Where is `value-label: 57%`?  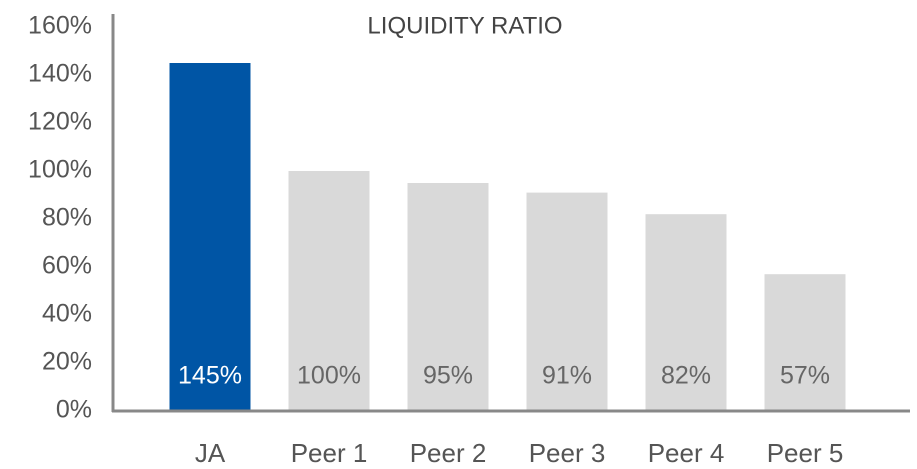 value-label: 57% is located at coordinates (805, 376).